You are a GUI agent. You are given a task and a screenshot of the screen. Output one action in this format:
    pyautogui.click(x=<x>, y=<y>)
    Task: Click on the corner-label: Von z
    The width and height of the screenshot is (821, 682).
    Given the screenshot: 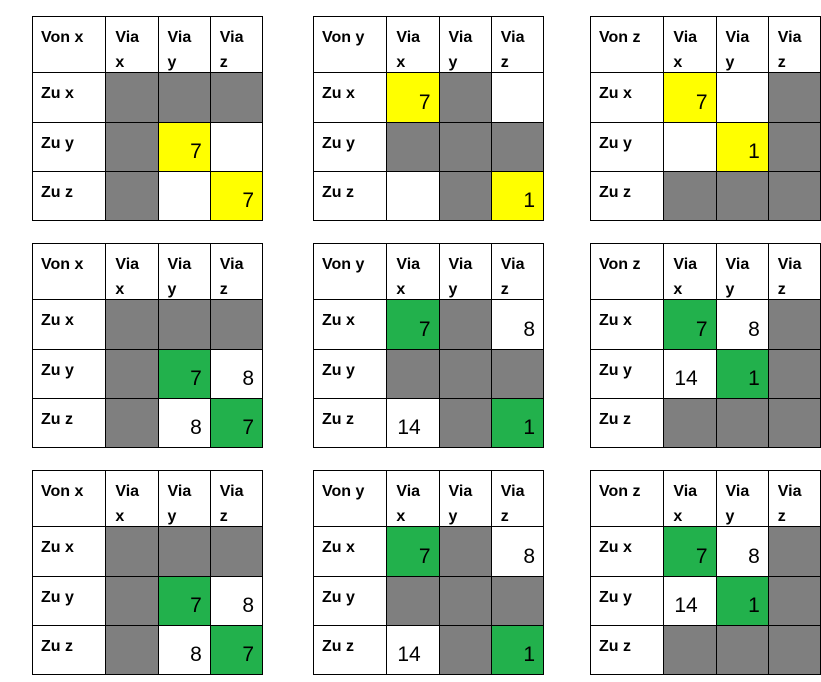 What is the action you would take?
    pyautogui.click(x=620, y=264)
    